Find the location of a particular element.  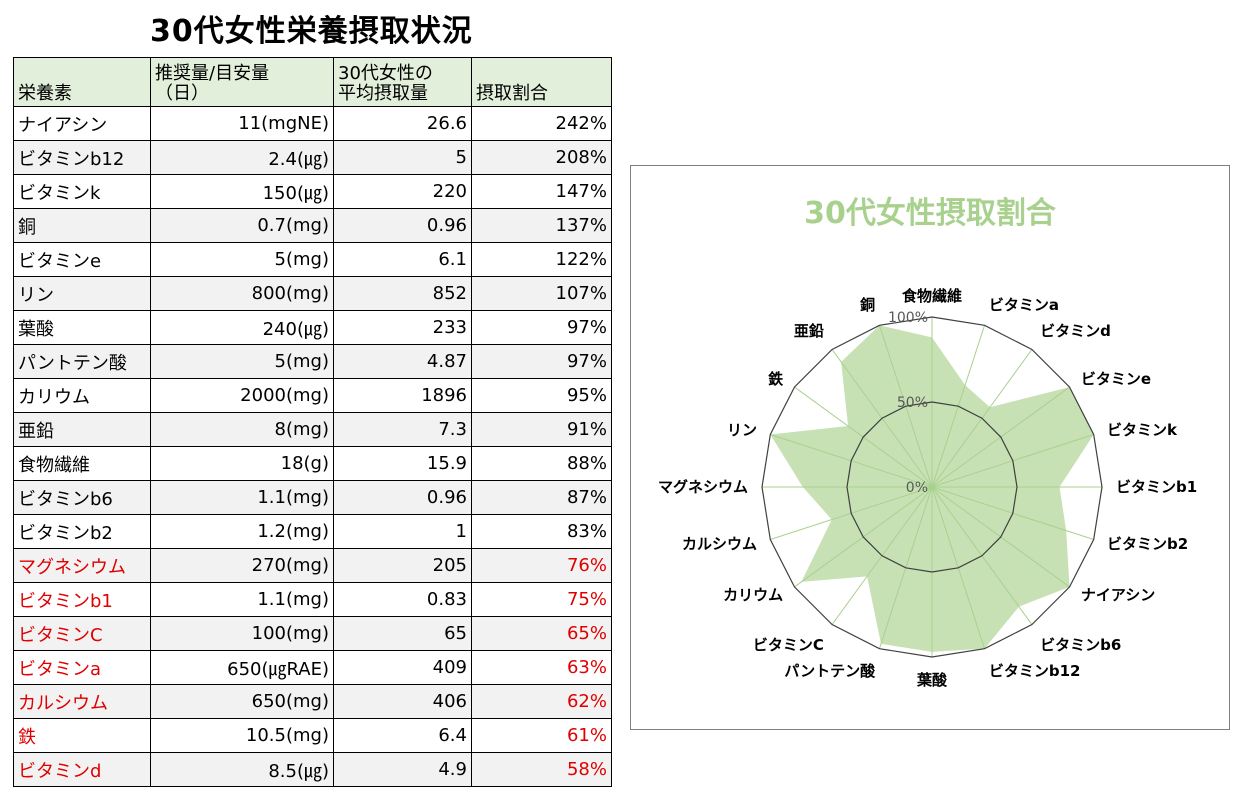

category-label: マグネシウム is located at coordinates (703, 487).